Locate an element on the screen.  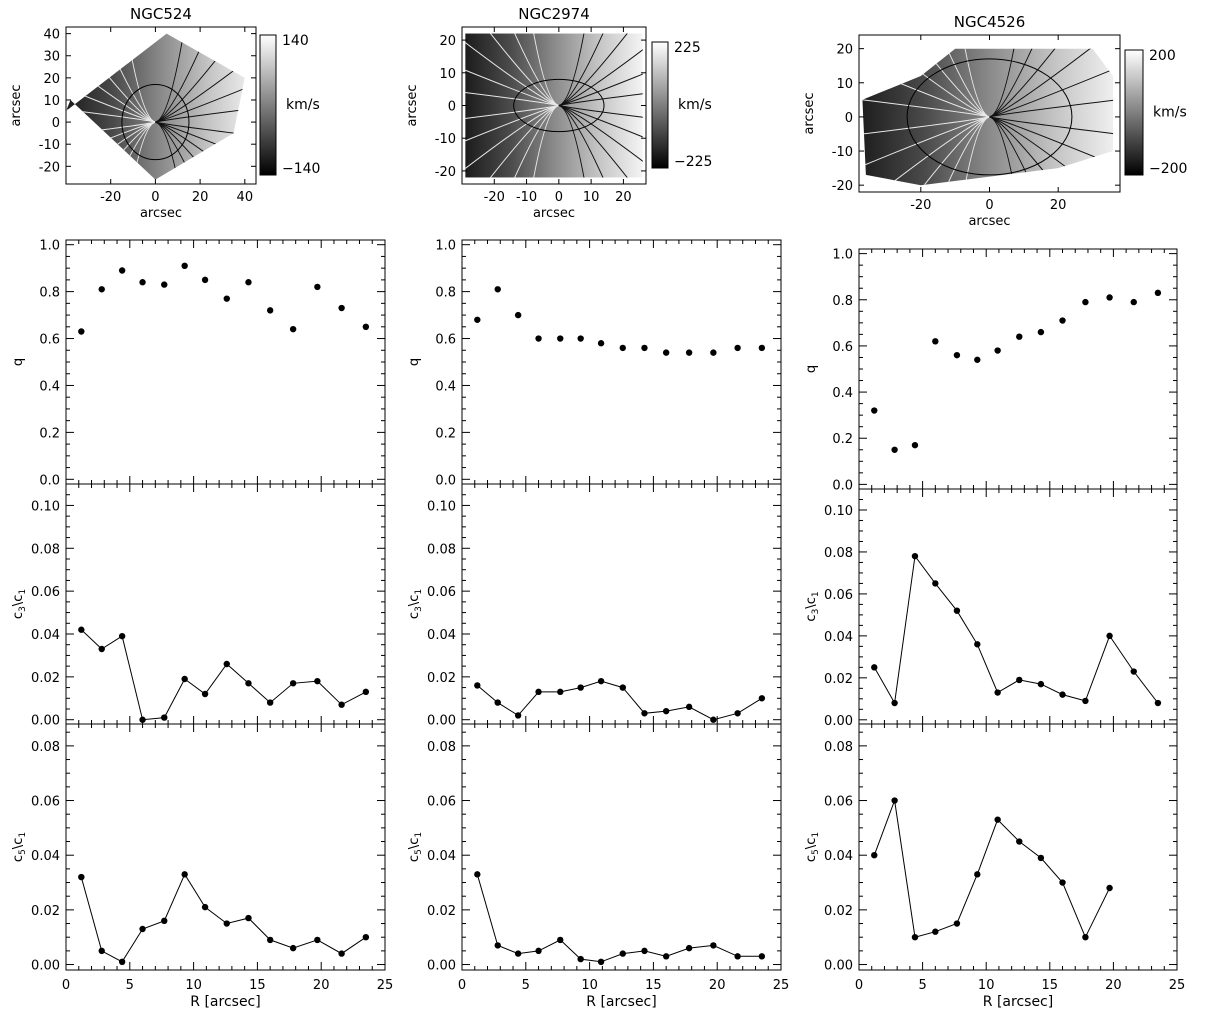
colorbar-min-label: −140 is located at coordinates (301, 169).